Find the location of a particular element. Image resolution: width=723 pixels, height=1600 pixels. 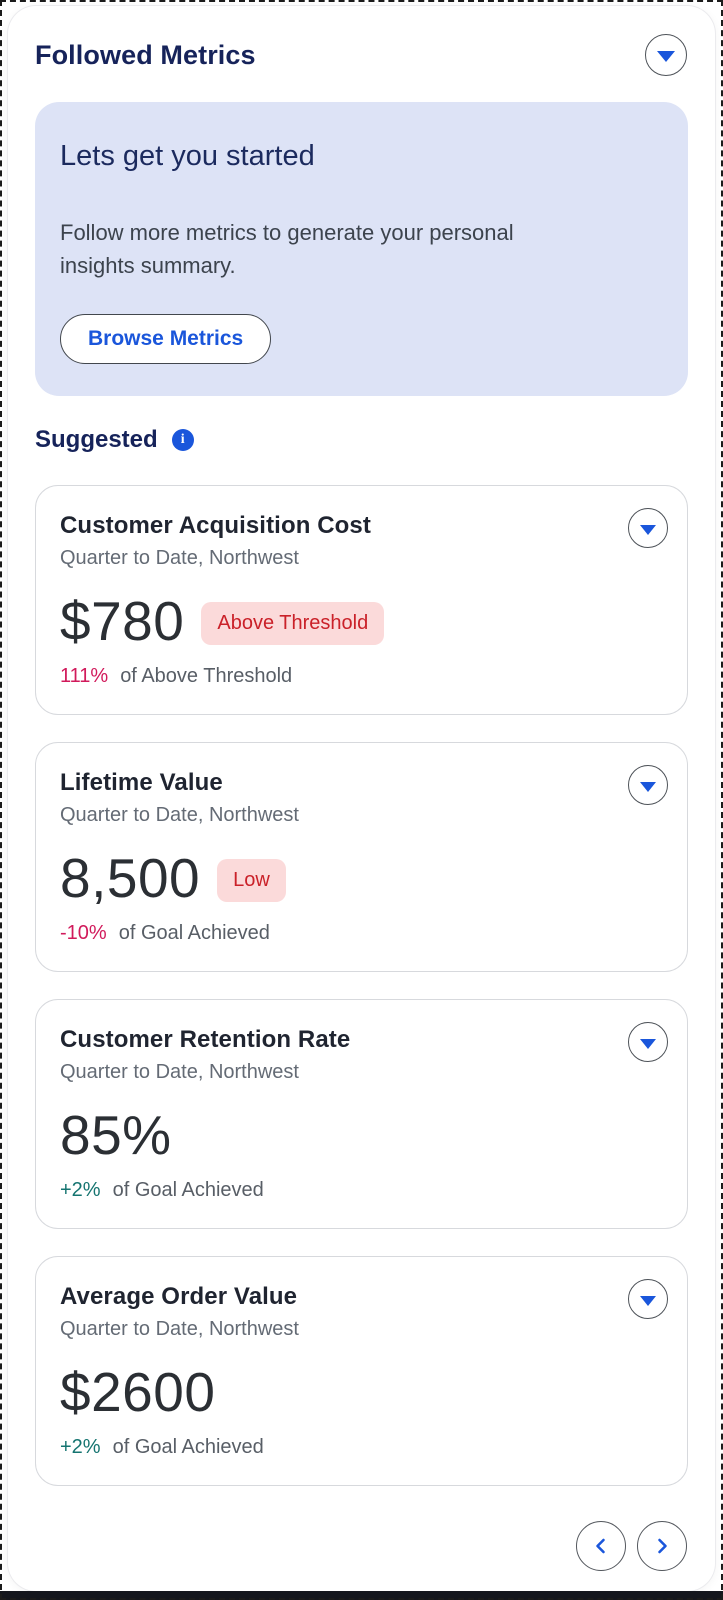

metric-title: Customer Retention Rate is located at coordinates (205, 1039).